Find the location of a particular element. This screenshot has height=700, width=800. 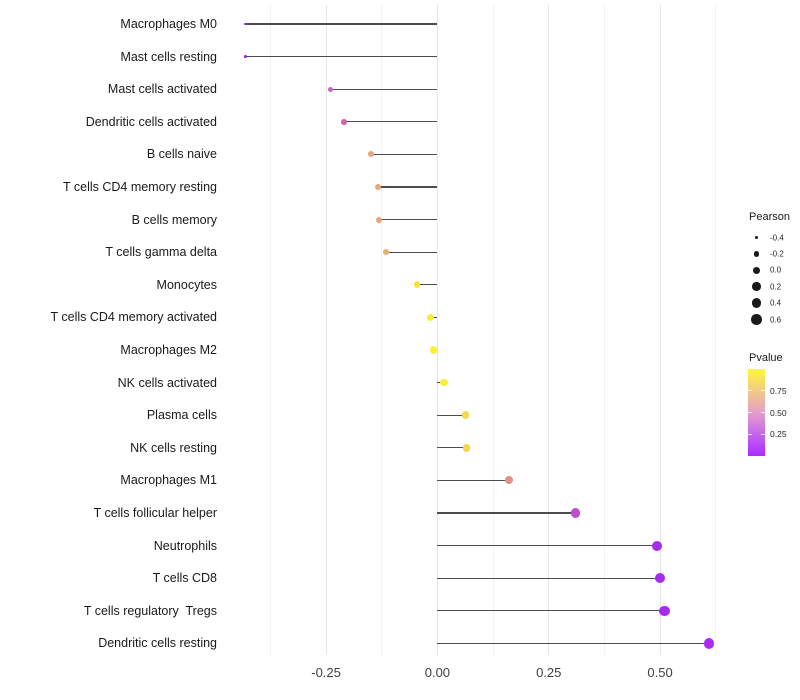

pvalue-legend-title: Pvalue is located at coordinates (766, 358).